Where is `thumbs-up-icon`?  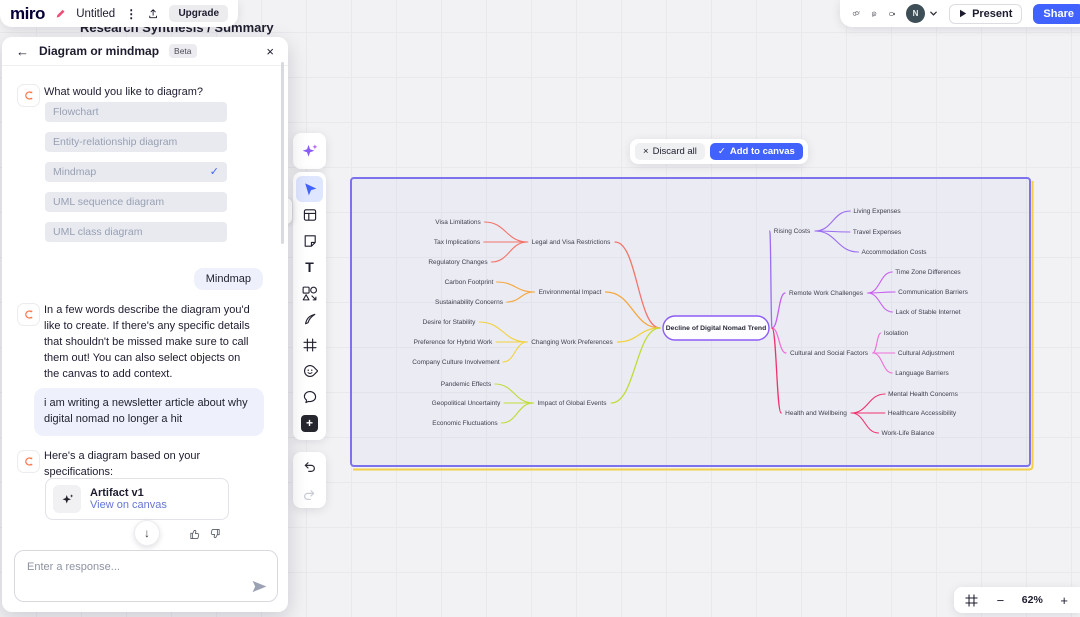 thumbs-up-icon is located at coordinates (195, 534).